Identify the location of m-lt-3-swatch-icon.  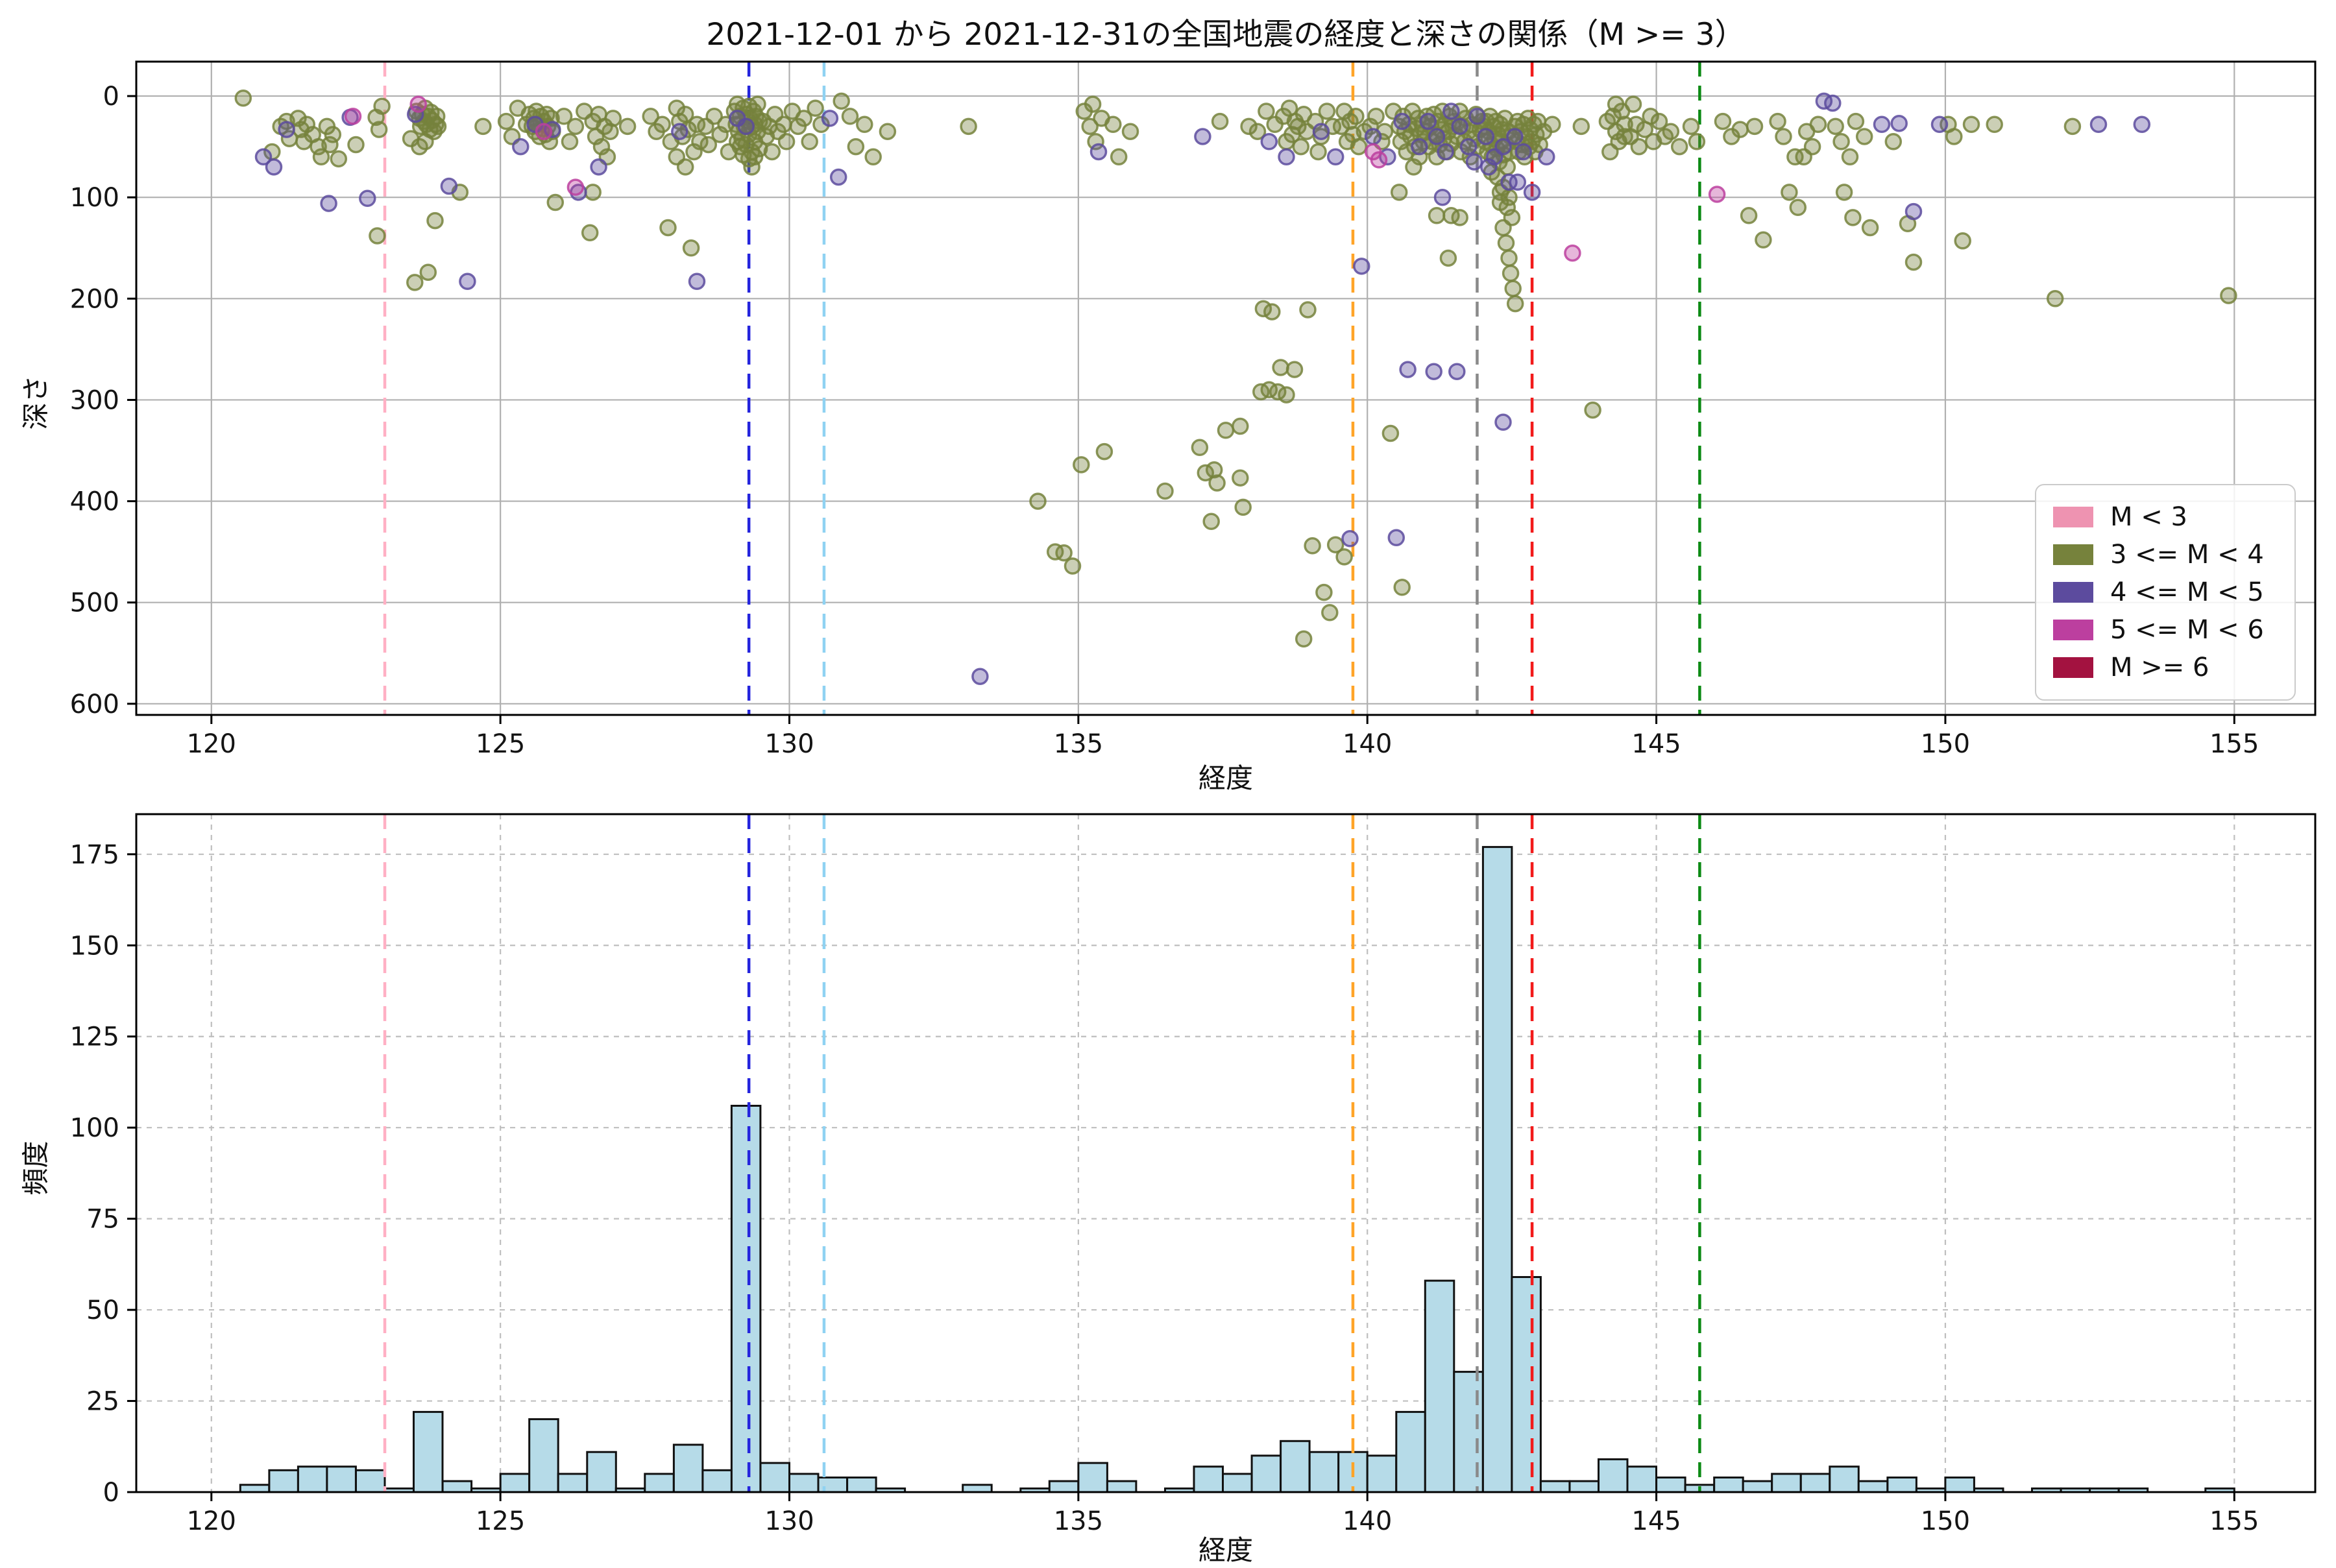
(2073, 517).